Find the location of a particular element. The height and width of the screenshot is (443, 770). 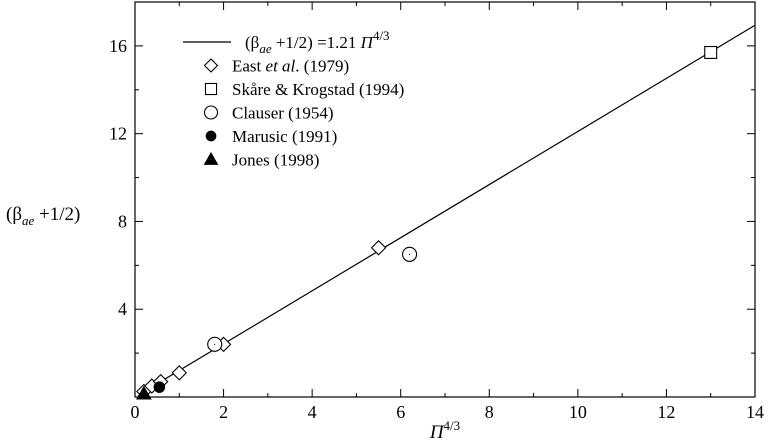

legend-label: Marusic (1991) is located at coordinates (284, 136).